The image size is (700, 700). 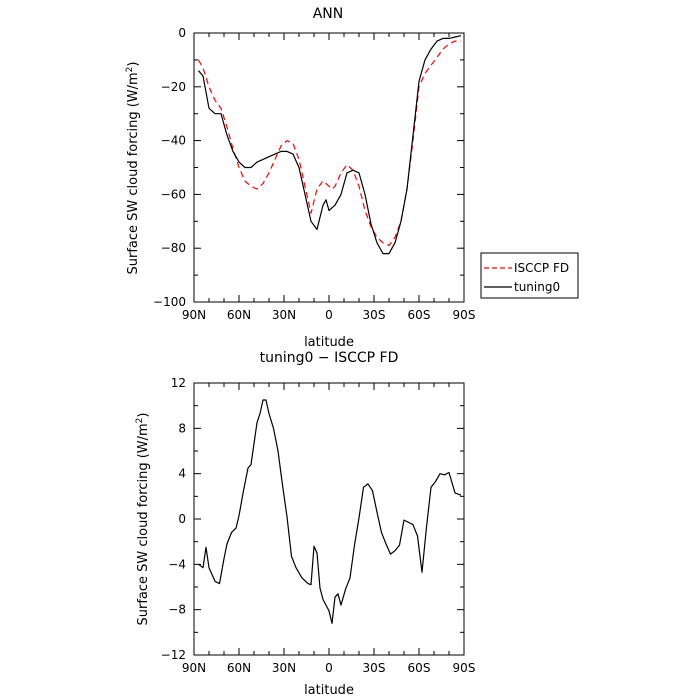 What do you see at coordinates (537, 287) in the screenshot?
I see `legend-label-tuning0: tuning0` at bounding box center [537, 287].